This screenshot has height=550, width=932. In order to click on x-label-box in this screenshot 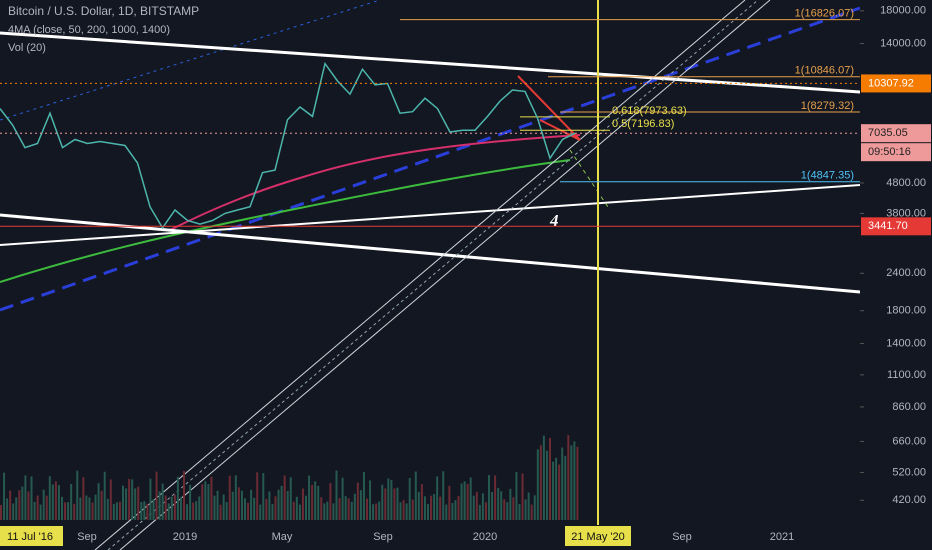, I will do `click(31, 536)`.